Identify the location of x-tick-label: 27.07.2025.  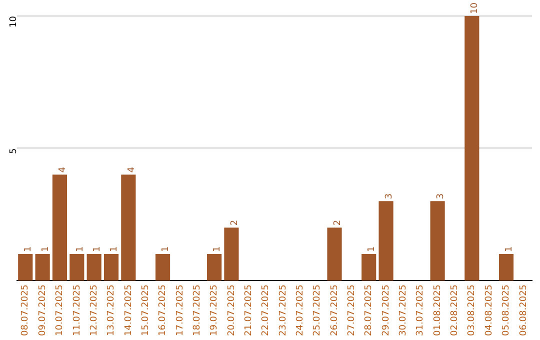
(352, 310).